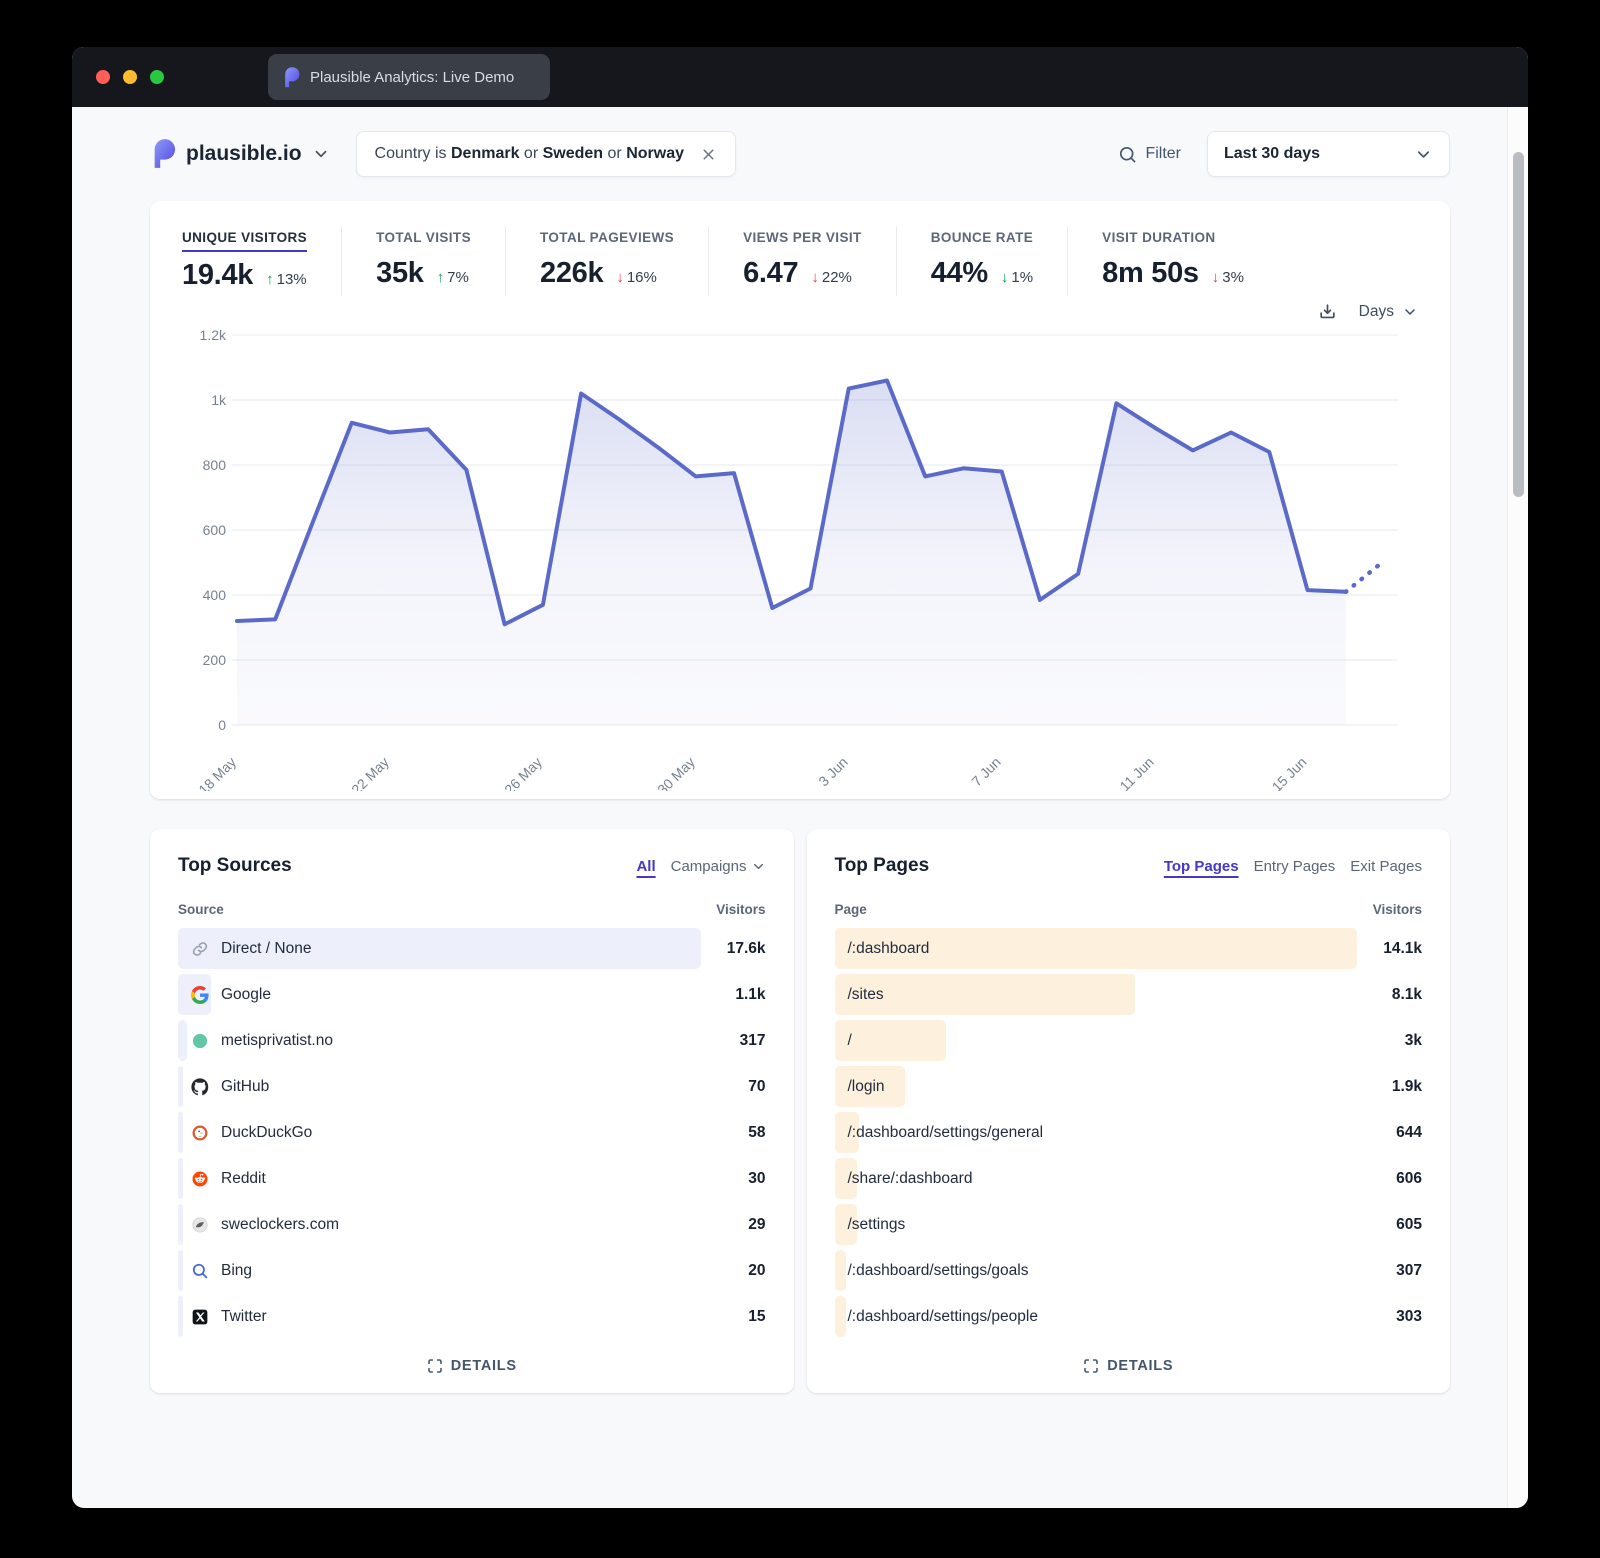  I want to click on row-label: GitHub, so click(245, 1086).